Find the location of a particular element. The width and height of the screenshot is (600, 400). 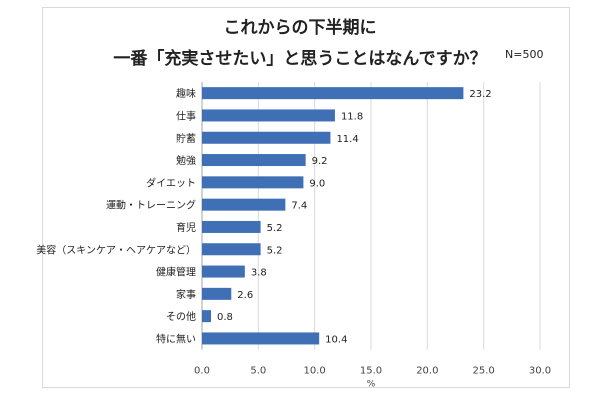

value-label: 9.2 is located at coordinates (320, 161).